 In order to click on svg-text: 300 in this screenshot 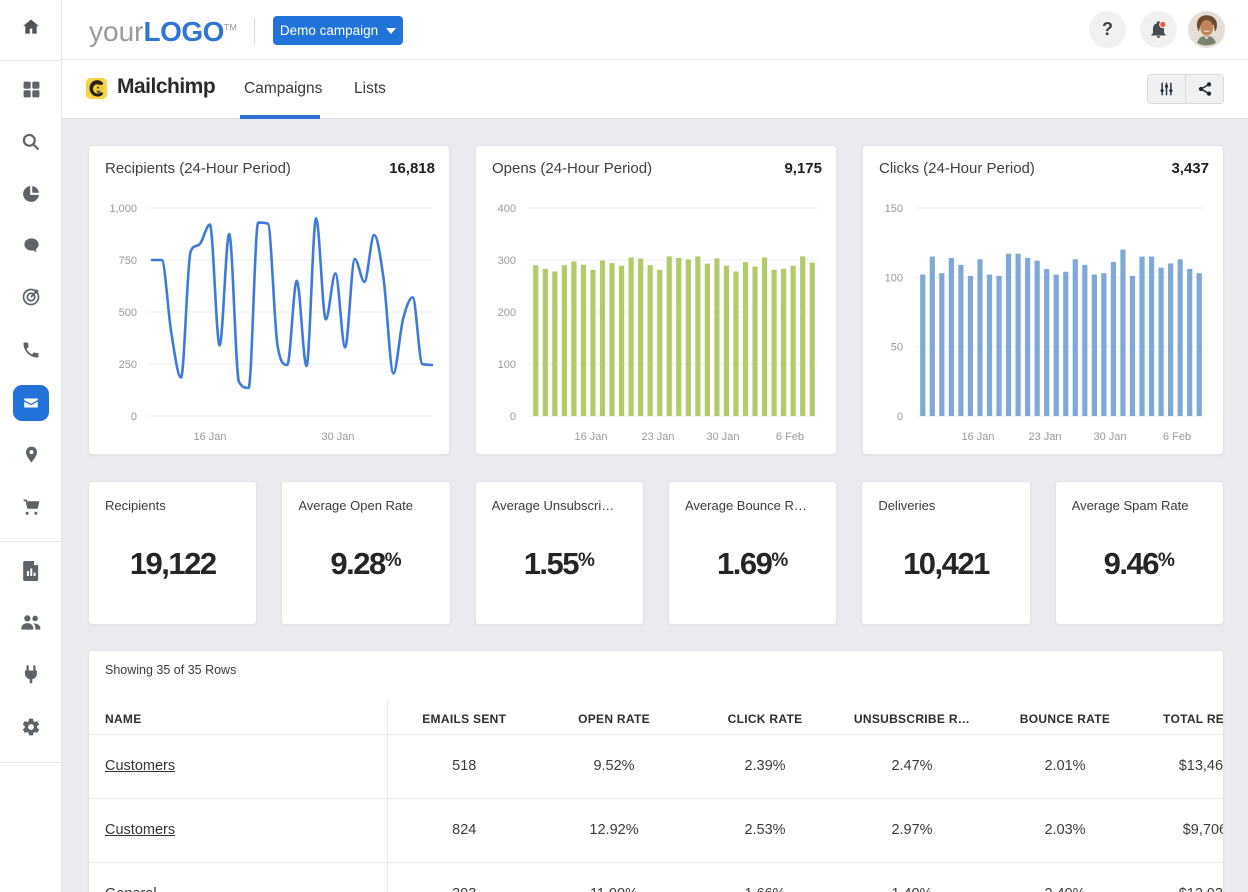, I will do `click(507, 261)`.